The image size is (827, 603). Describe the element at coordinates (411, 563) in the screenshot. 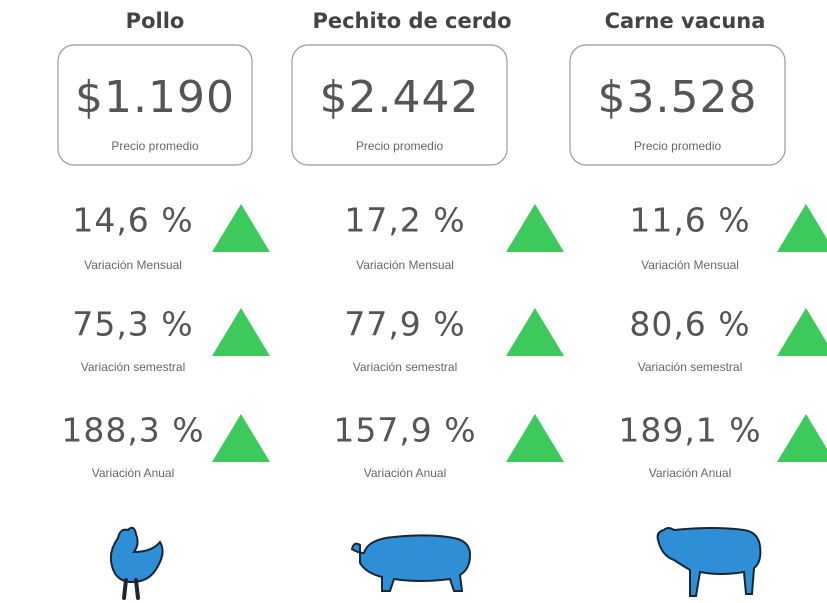

I see `pig-icon` at that location.